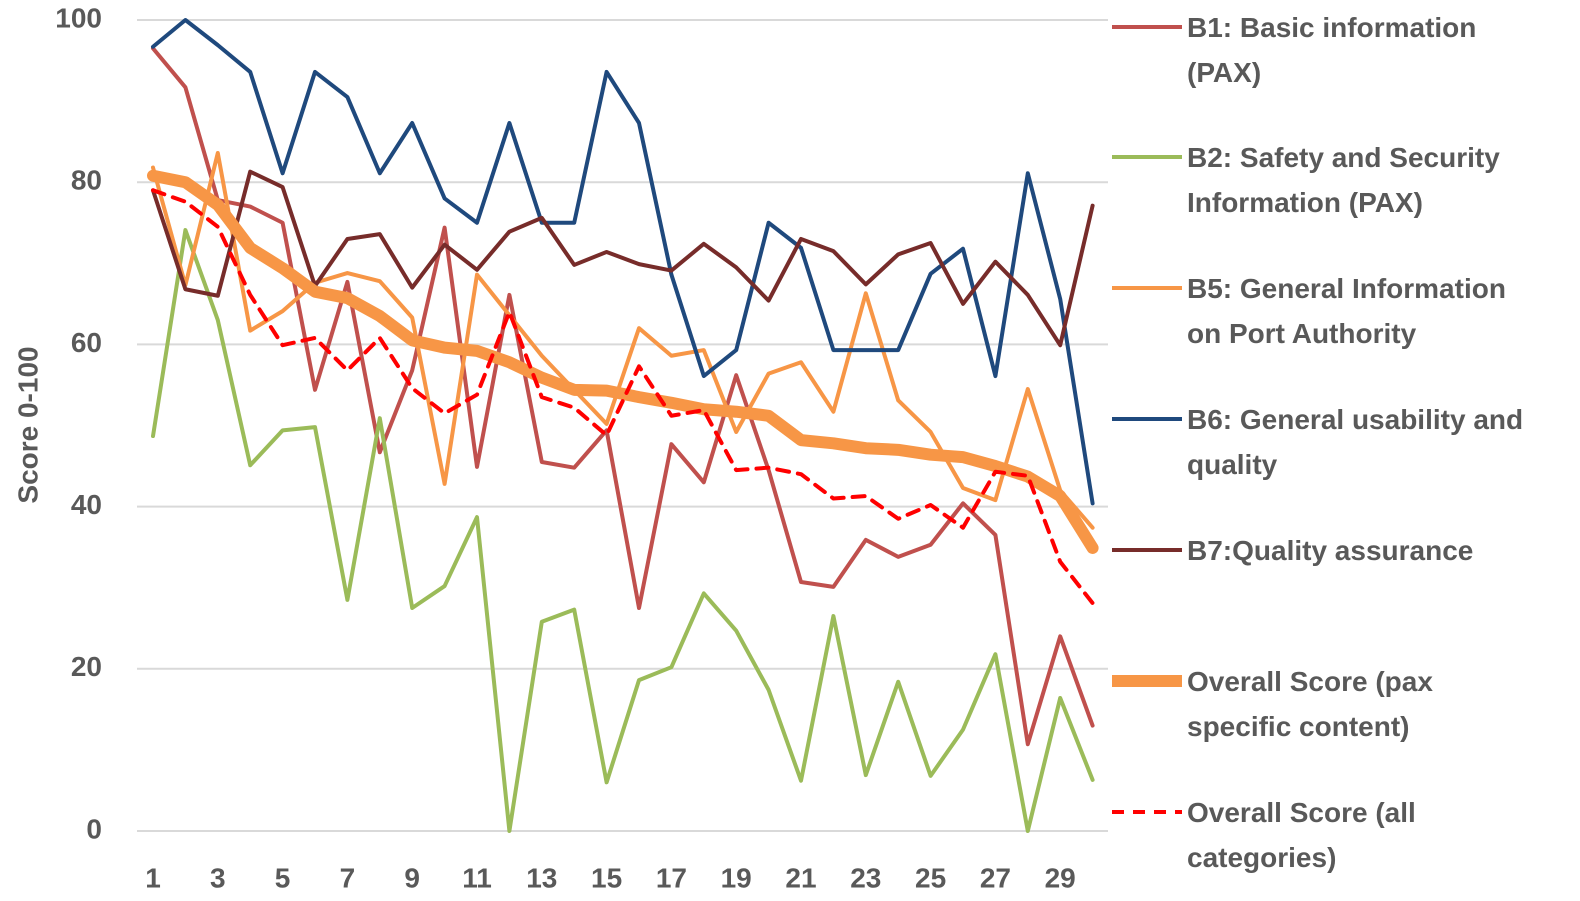  I want to click on x-tick-label: 15, so click(606, 877).